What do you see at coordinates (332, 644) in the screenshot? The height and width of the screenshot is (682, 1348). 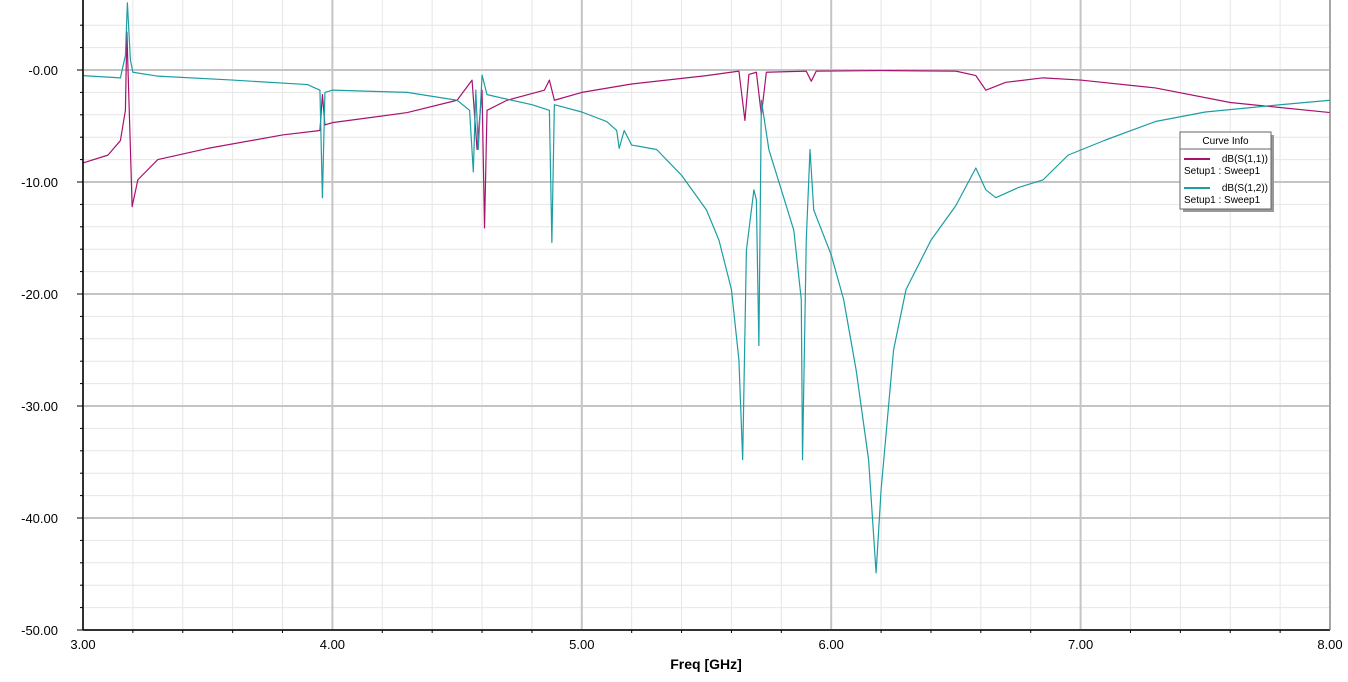 I see `x-tick-label: 4.00` at bounding box center [332, 644].